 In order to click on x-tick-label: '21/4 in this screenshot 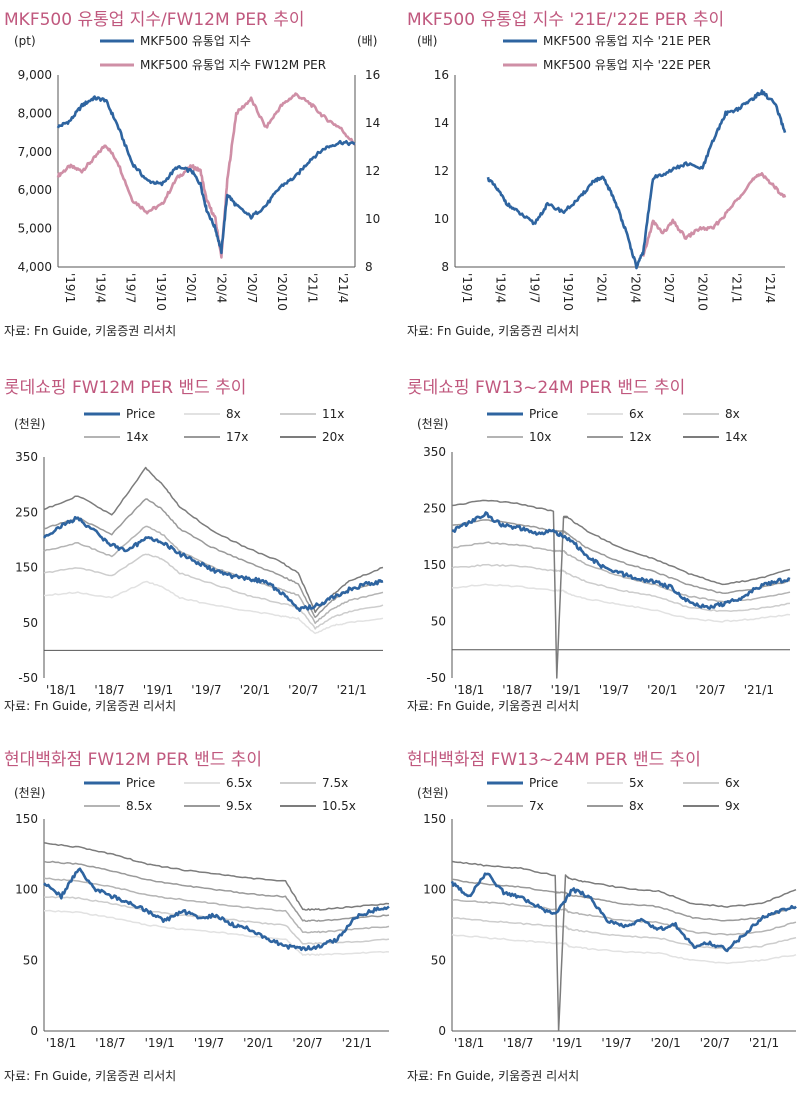, I will do `click(770, 288)`.